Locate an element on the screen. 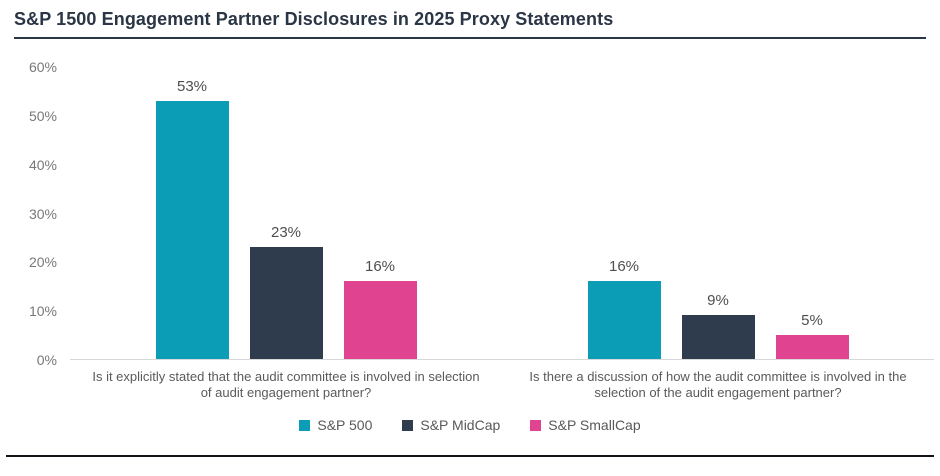  legend-item-s-p-smallcap: S&P SmallCap is located at coordinates (585, 425).